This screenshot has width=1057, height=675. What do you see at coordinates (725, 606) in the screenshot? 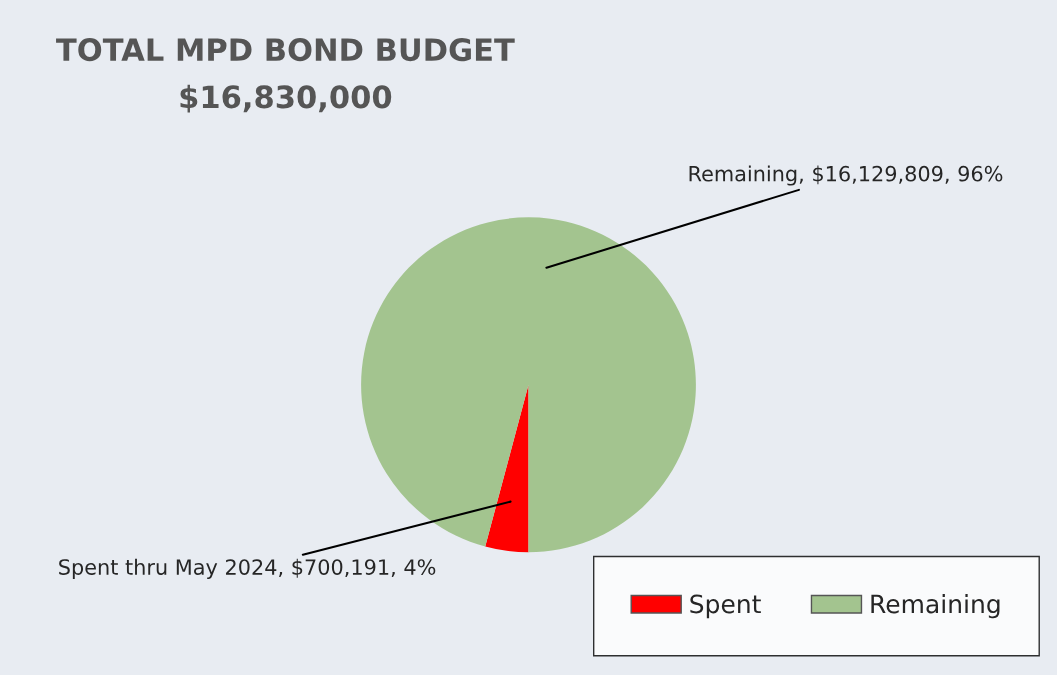
I see `legend-label: Spent` at bounding box center [725, 606].